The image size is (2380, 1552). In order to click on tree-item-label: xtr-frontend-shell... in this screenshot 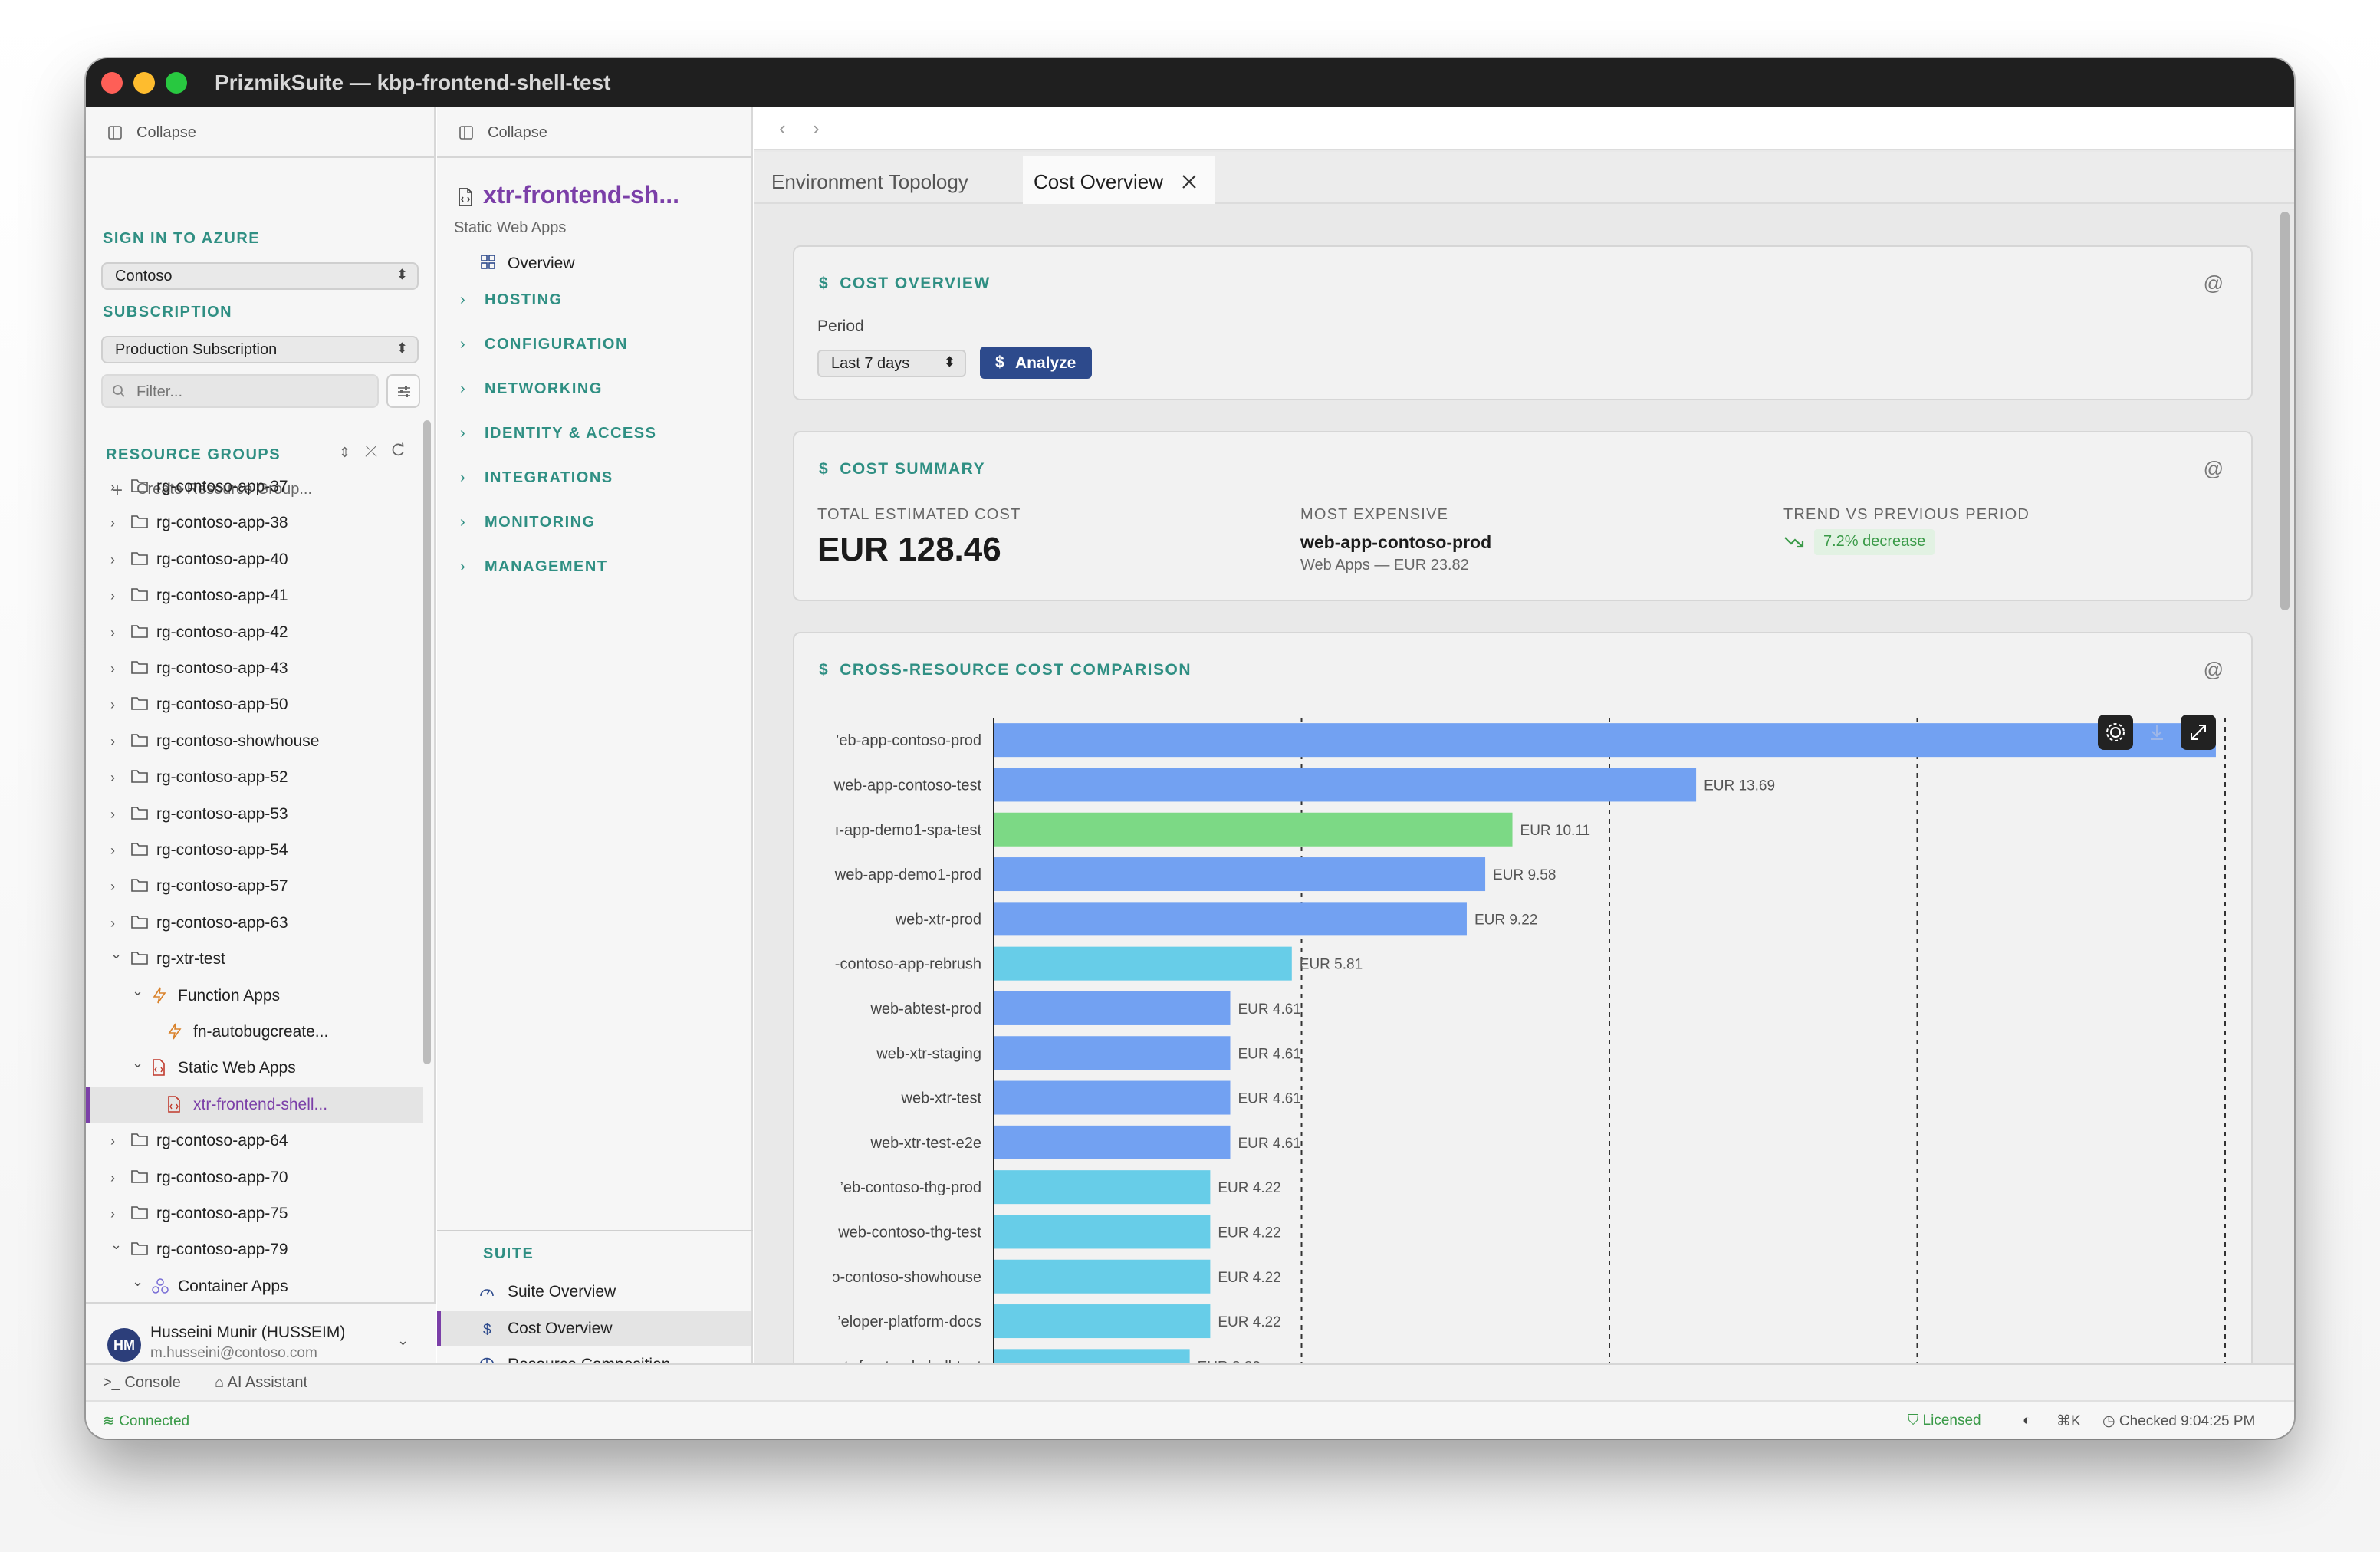, I will do `click(261, 1104)`.